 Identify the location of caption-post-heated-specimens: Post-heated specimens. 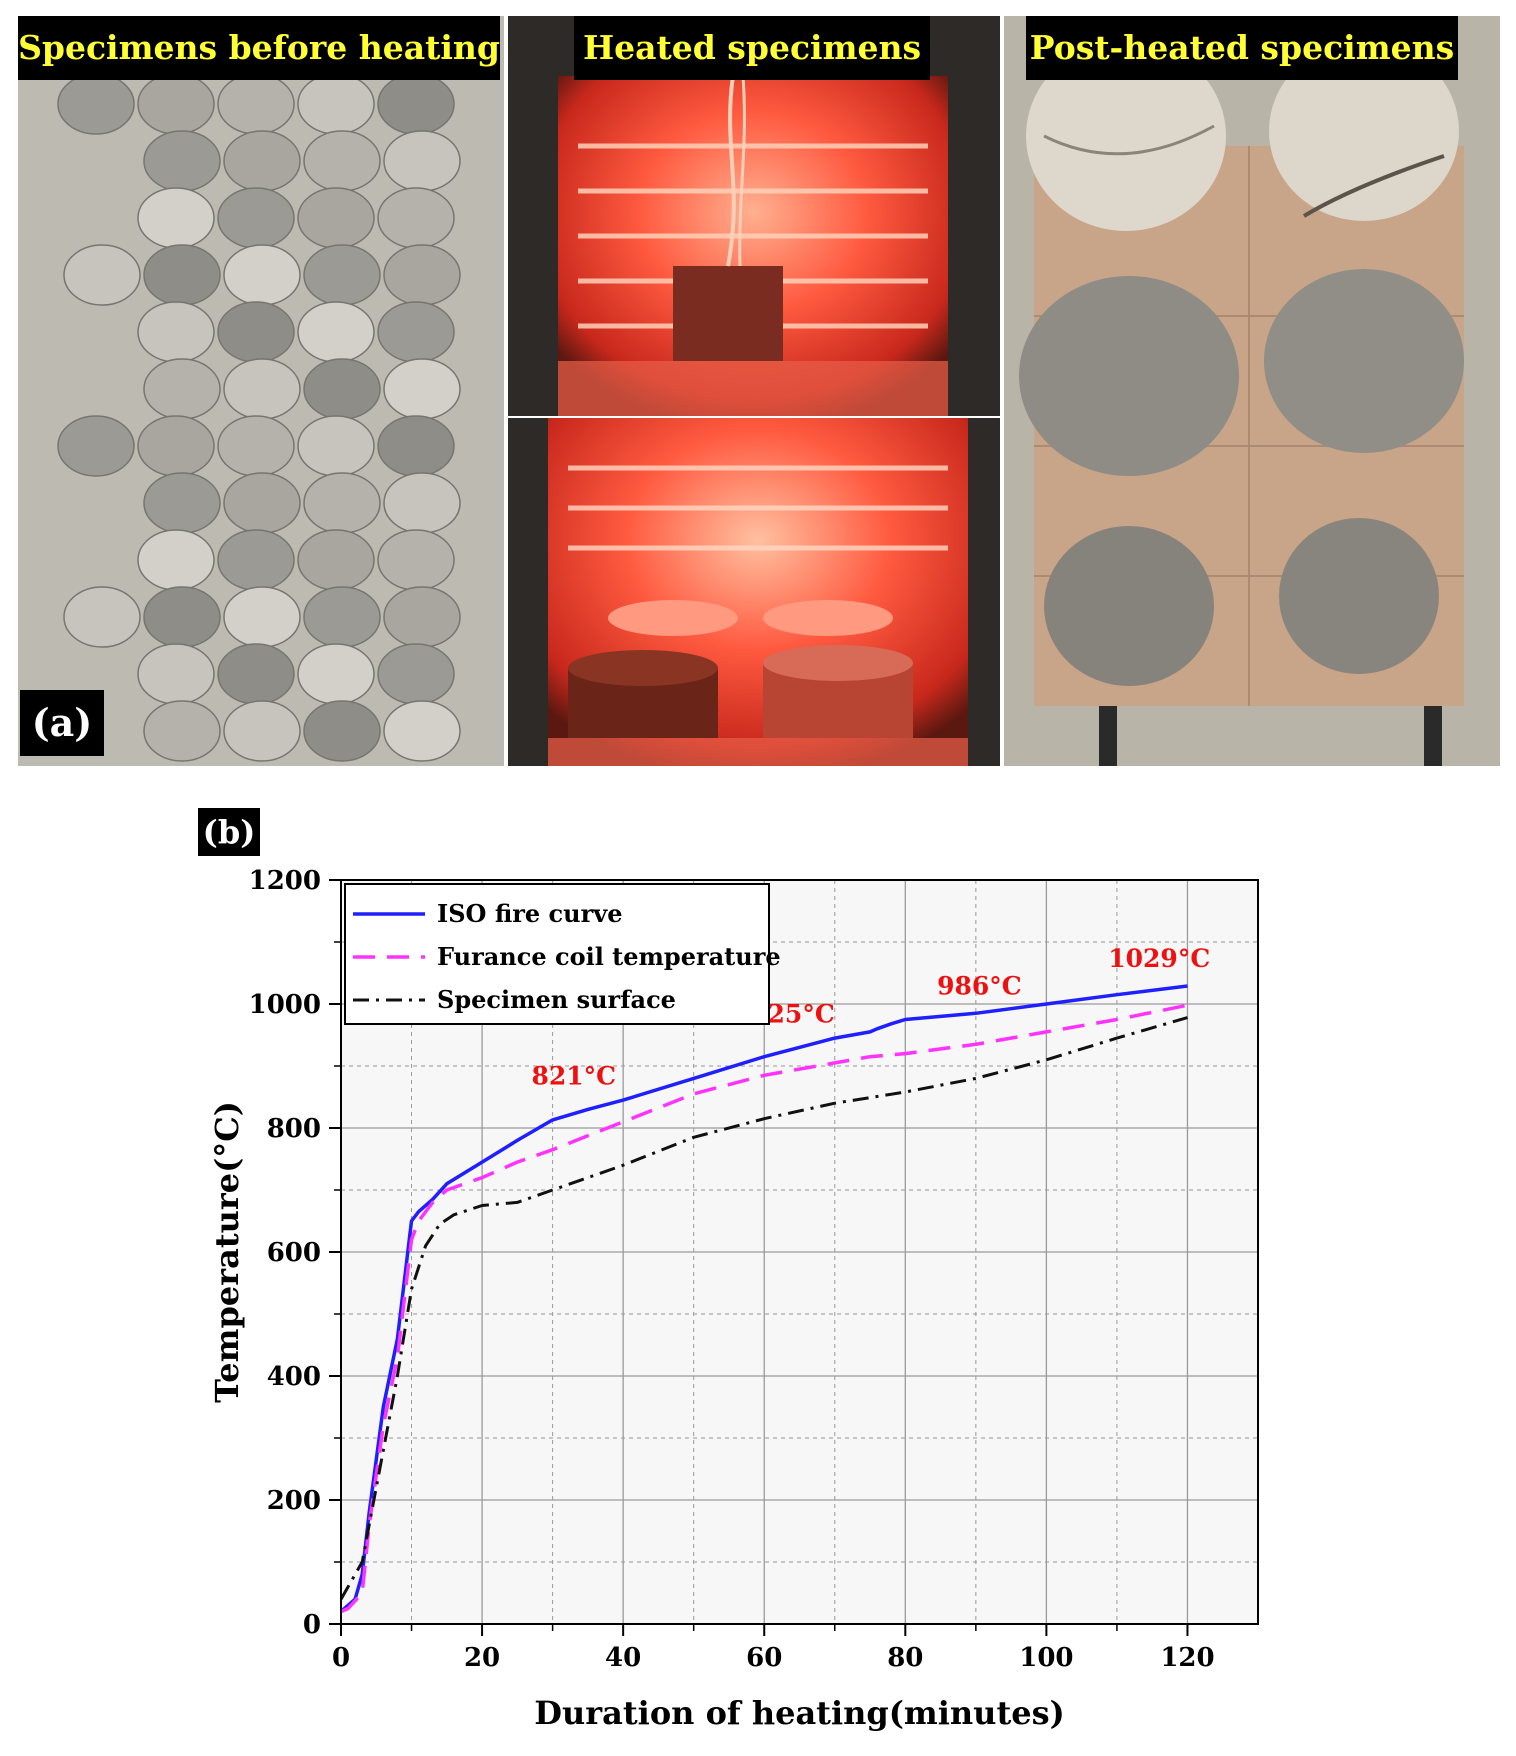
(1242, 48).